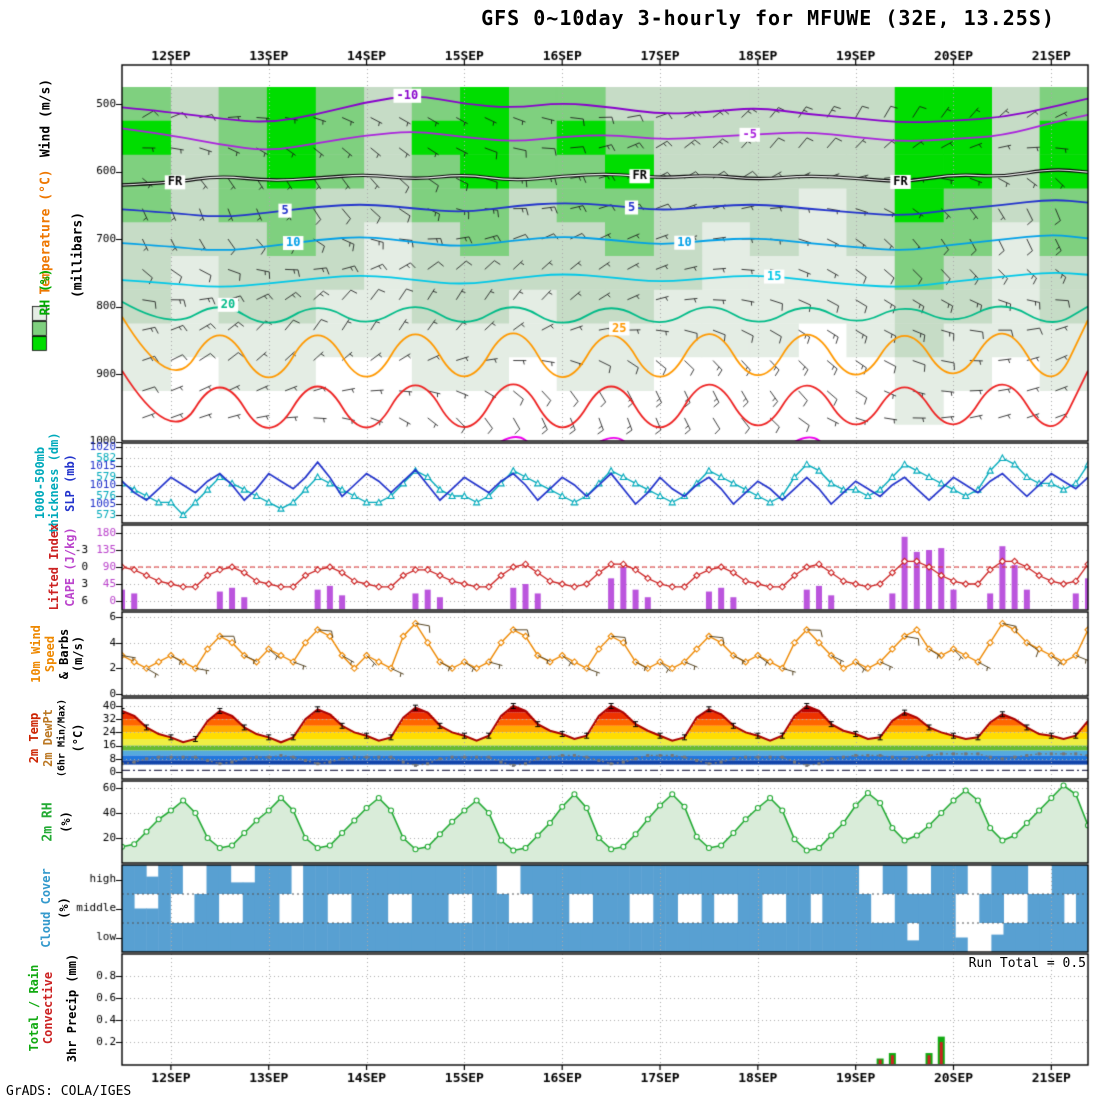 This screenshot has width=1100, height=1100. What do you see at coordinates (34, 1008) in the screenshot?
I see `label-total-rain: Total / Rain` at bounding box center [34, 1008].